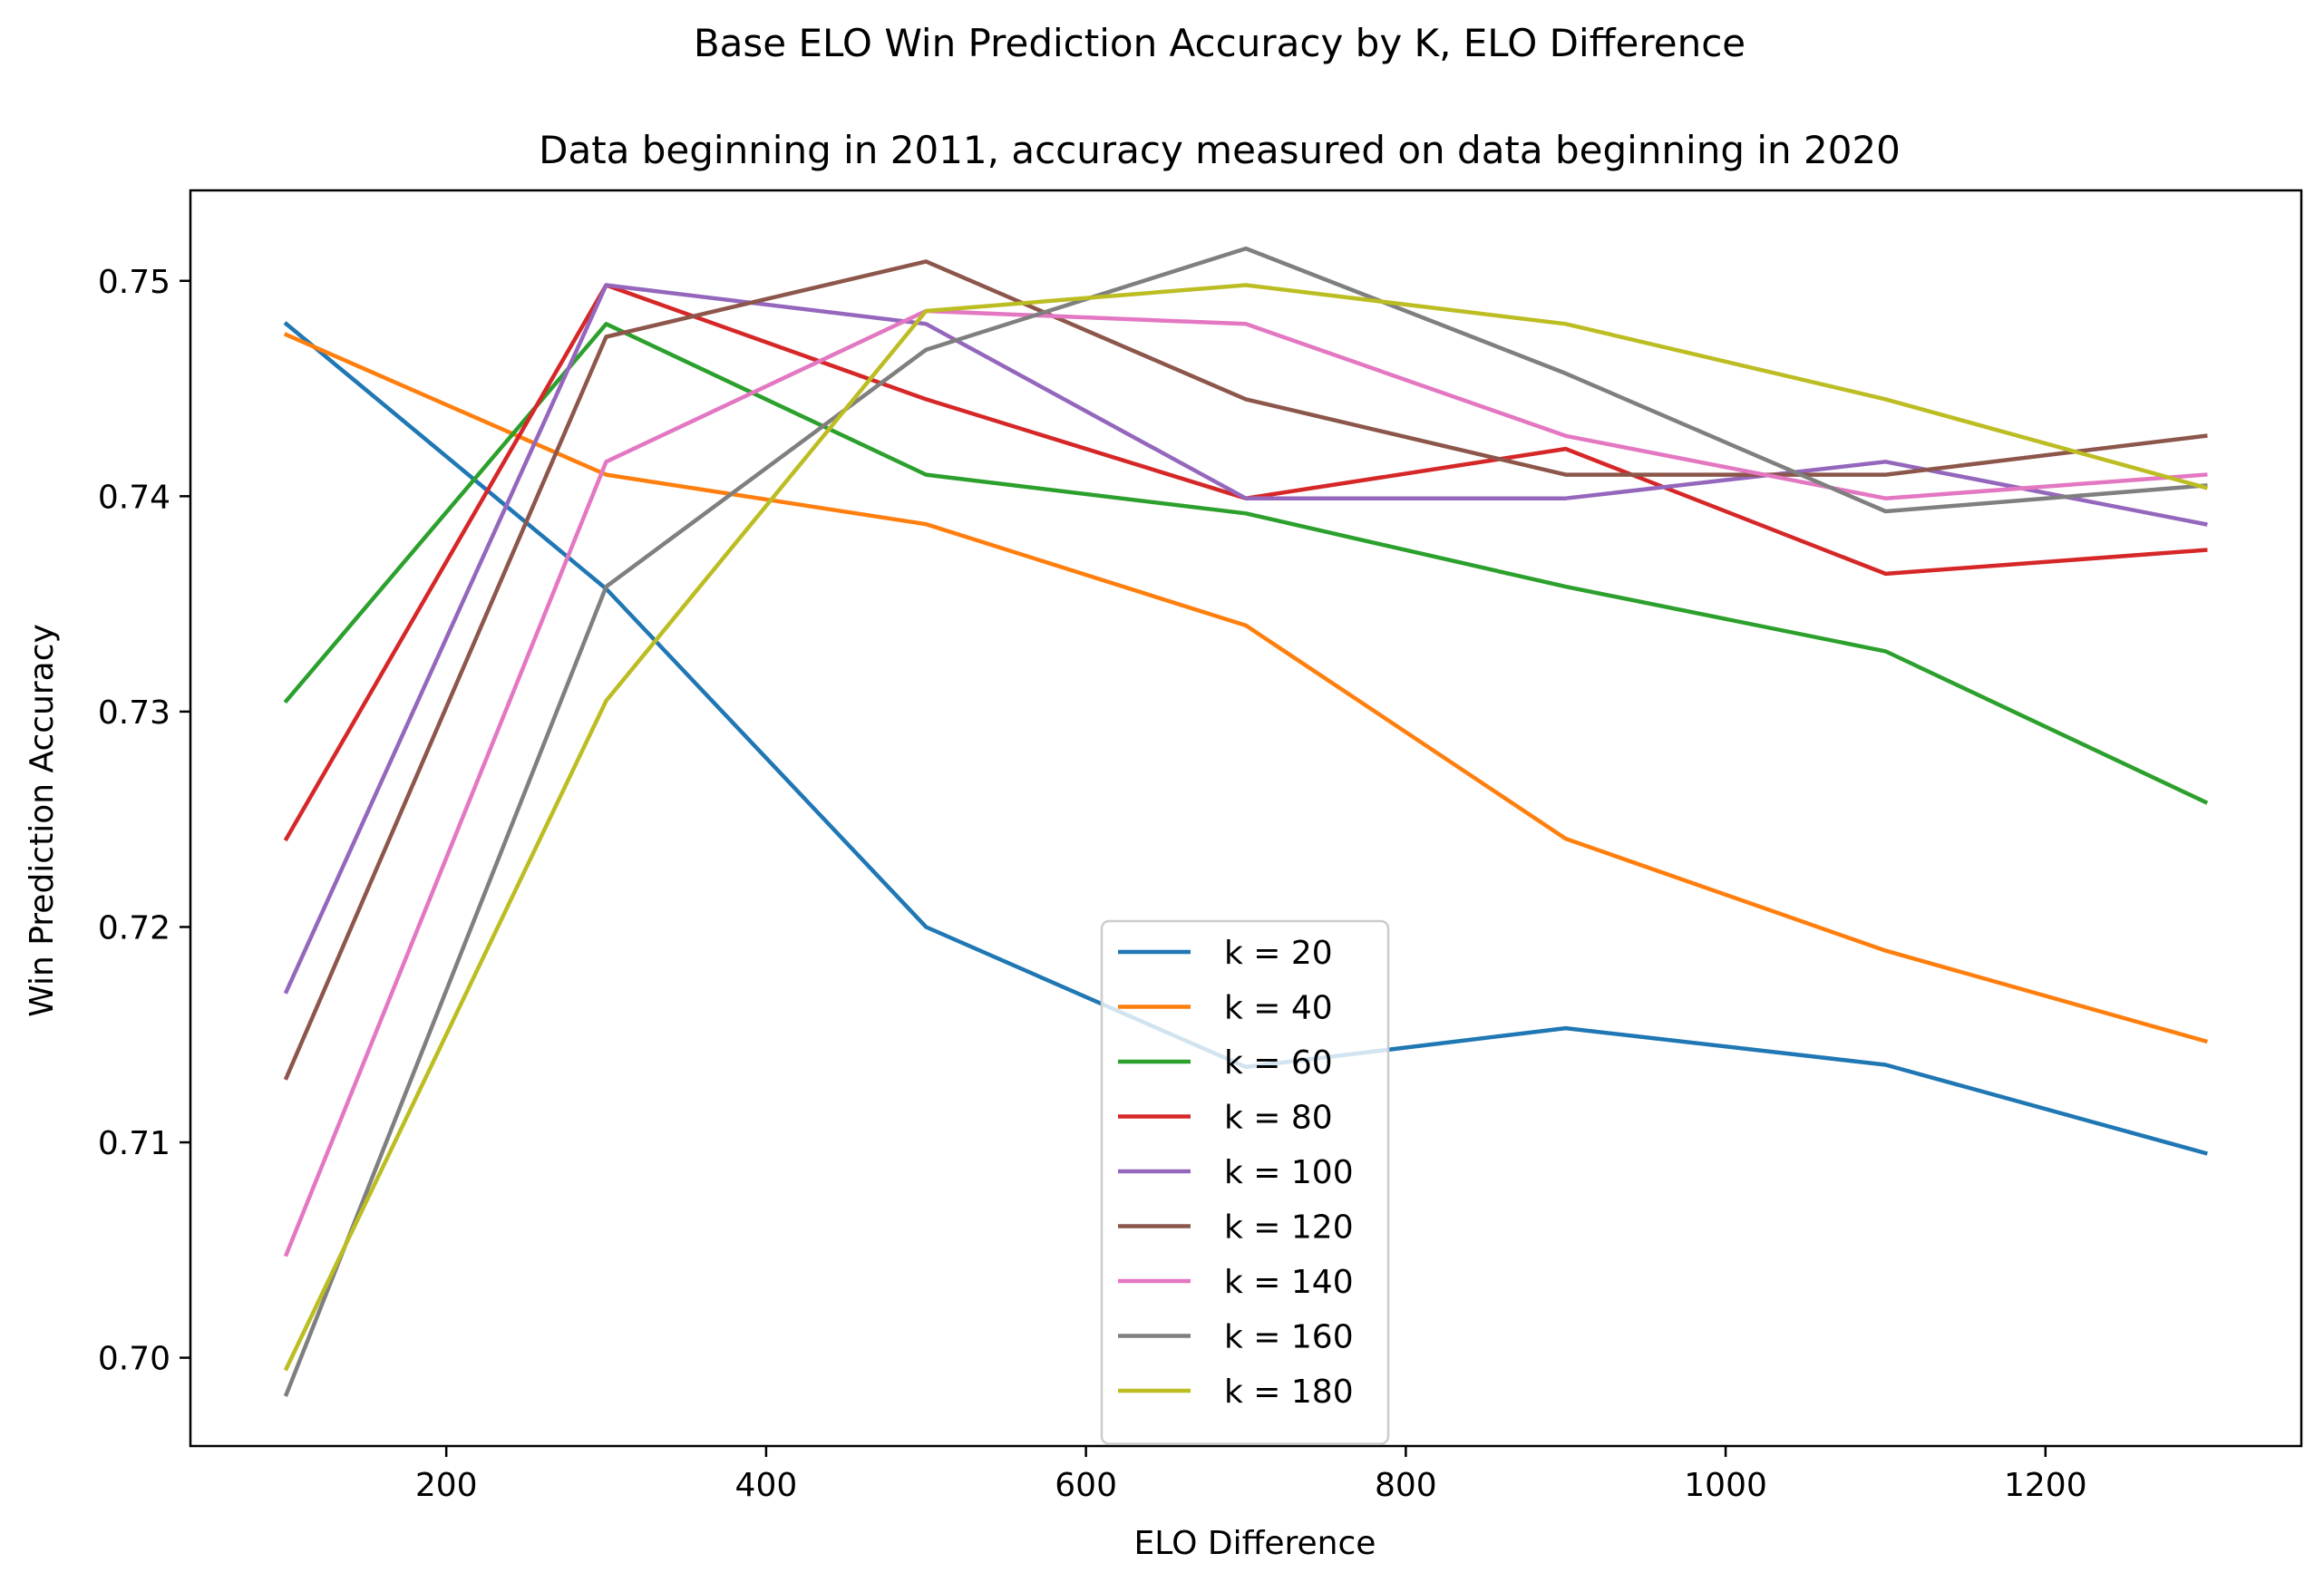  Describe the element at coordinates (134, 497) in the screenshot. I see `y-tick-label: 0.74` at that location.